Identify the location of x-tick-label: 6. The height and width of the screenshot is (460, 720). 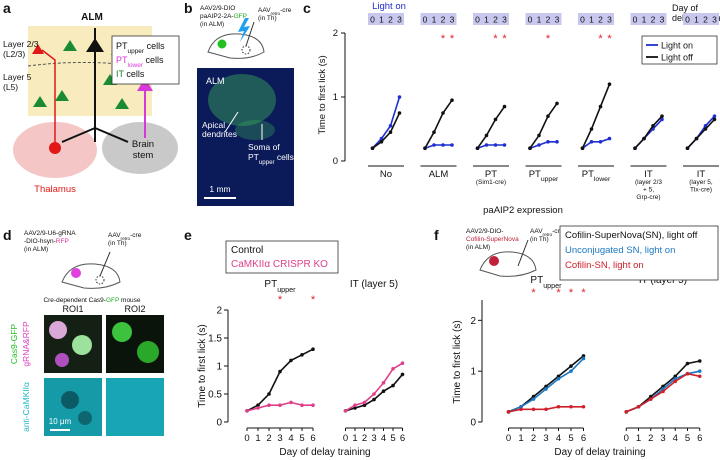
(699, 438).